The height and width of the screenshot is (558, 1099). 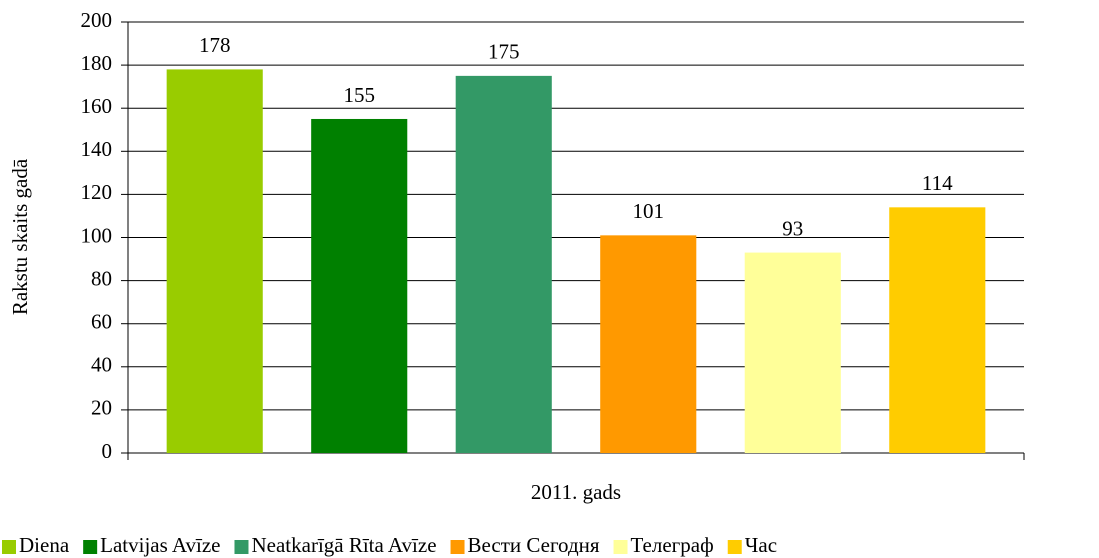 I want to click on data-label: 114, so click(x=937, y=183).